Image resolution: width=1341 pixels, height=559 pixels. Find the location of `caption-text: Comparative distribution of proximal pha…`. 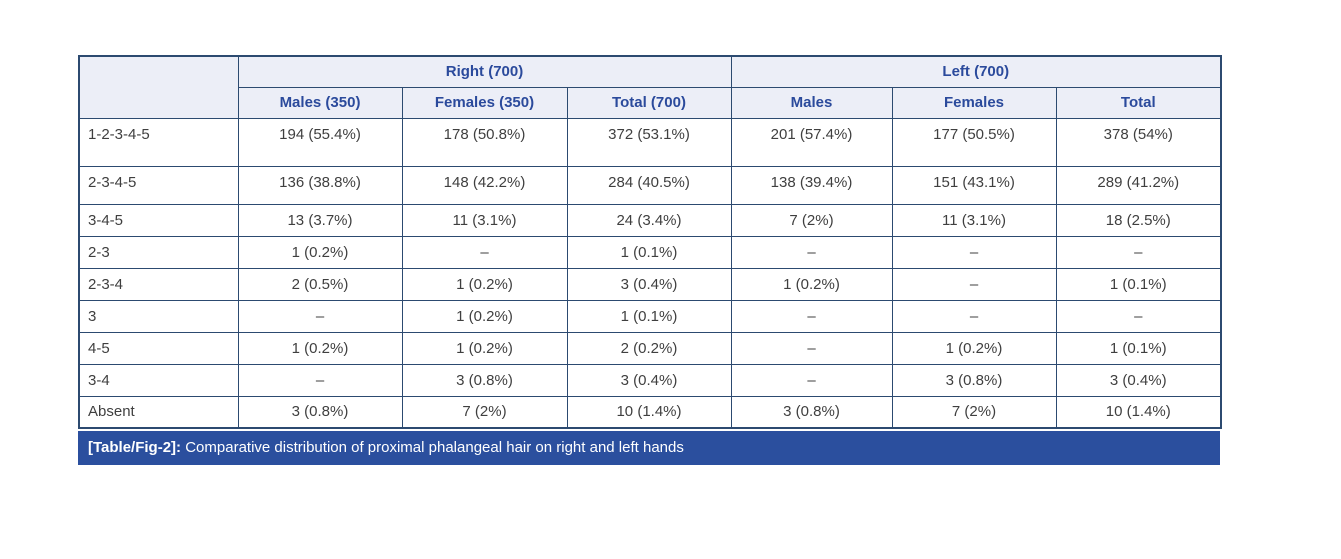

caption-text: Comparative distribution of proximal pha… is located at coordinates (432, 447).